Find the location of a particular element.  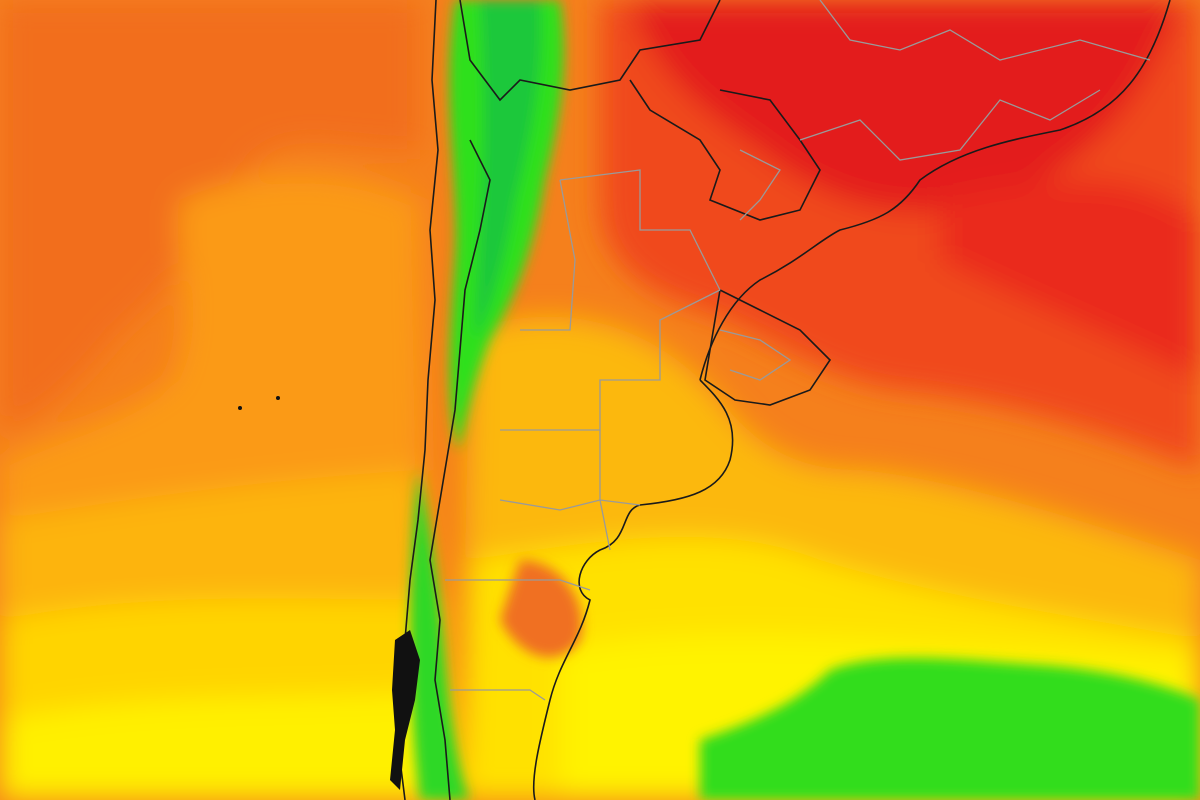

archipelago is located at coordinates (405, 710).